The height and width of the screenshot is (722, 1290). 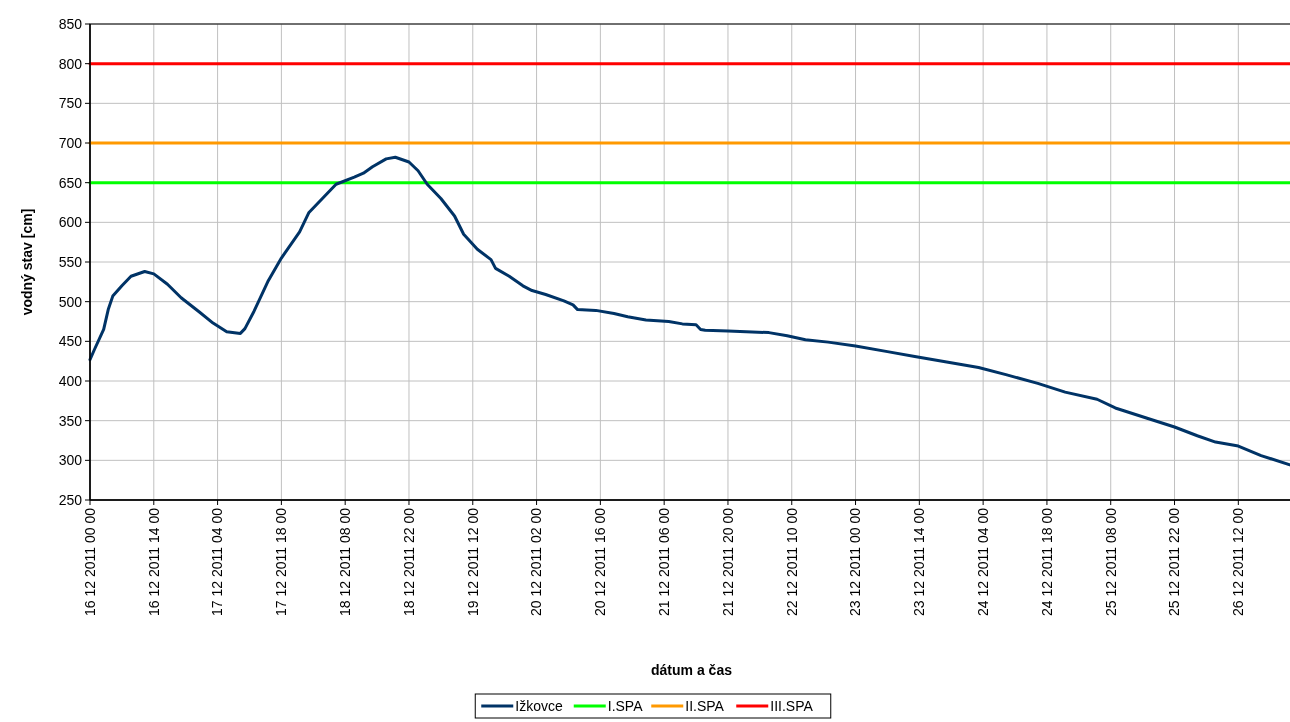 What do you see at coordinates (472, 561) in the screenshot?
I see `x-tick-label: 19 12 2011 12 00` at bounding box center [472, 561].